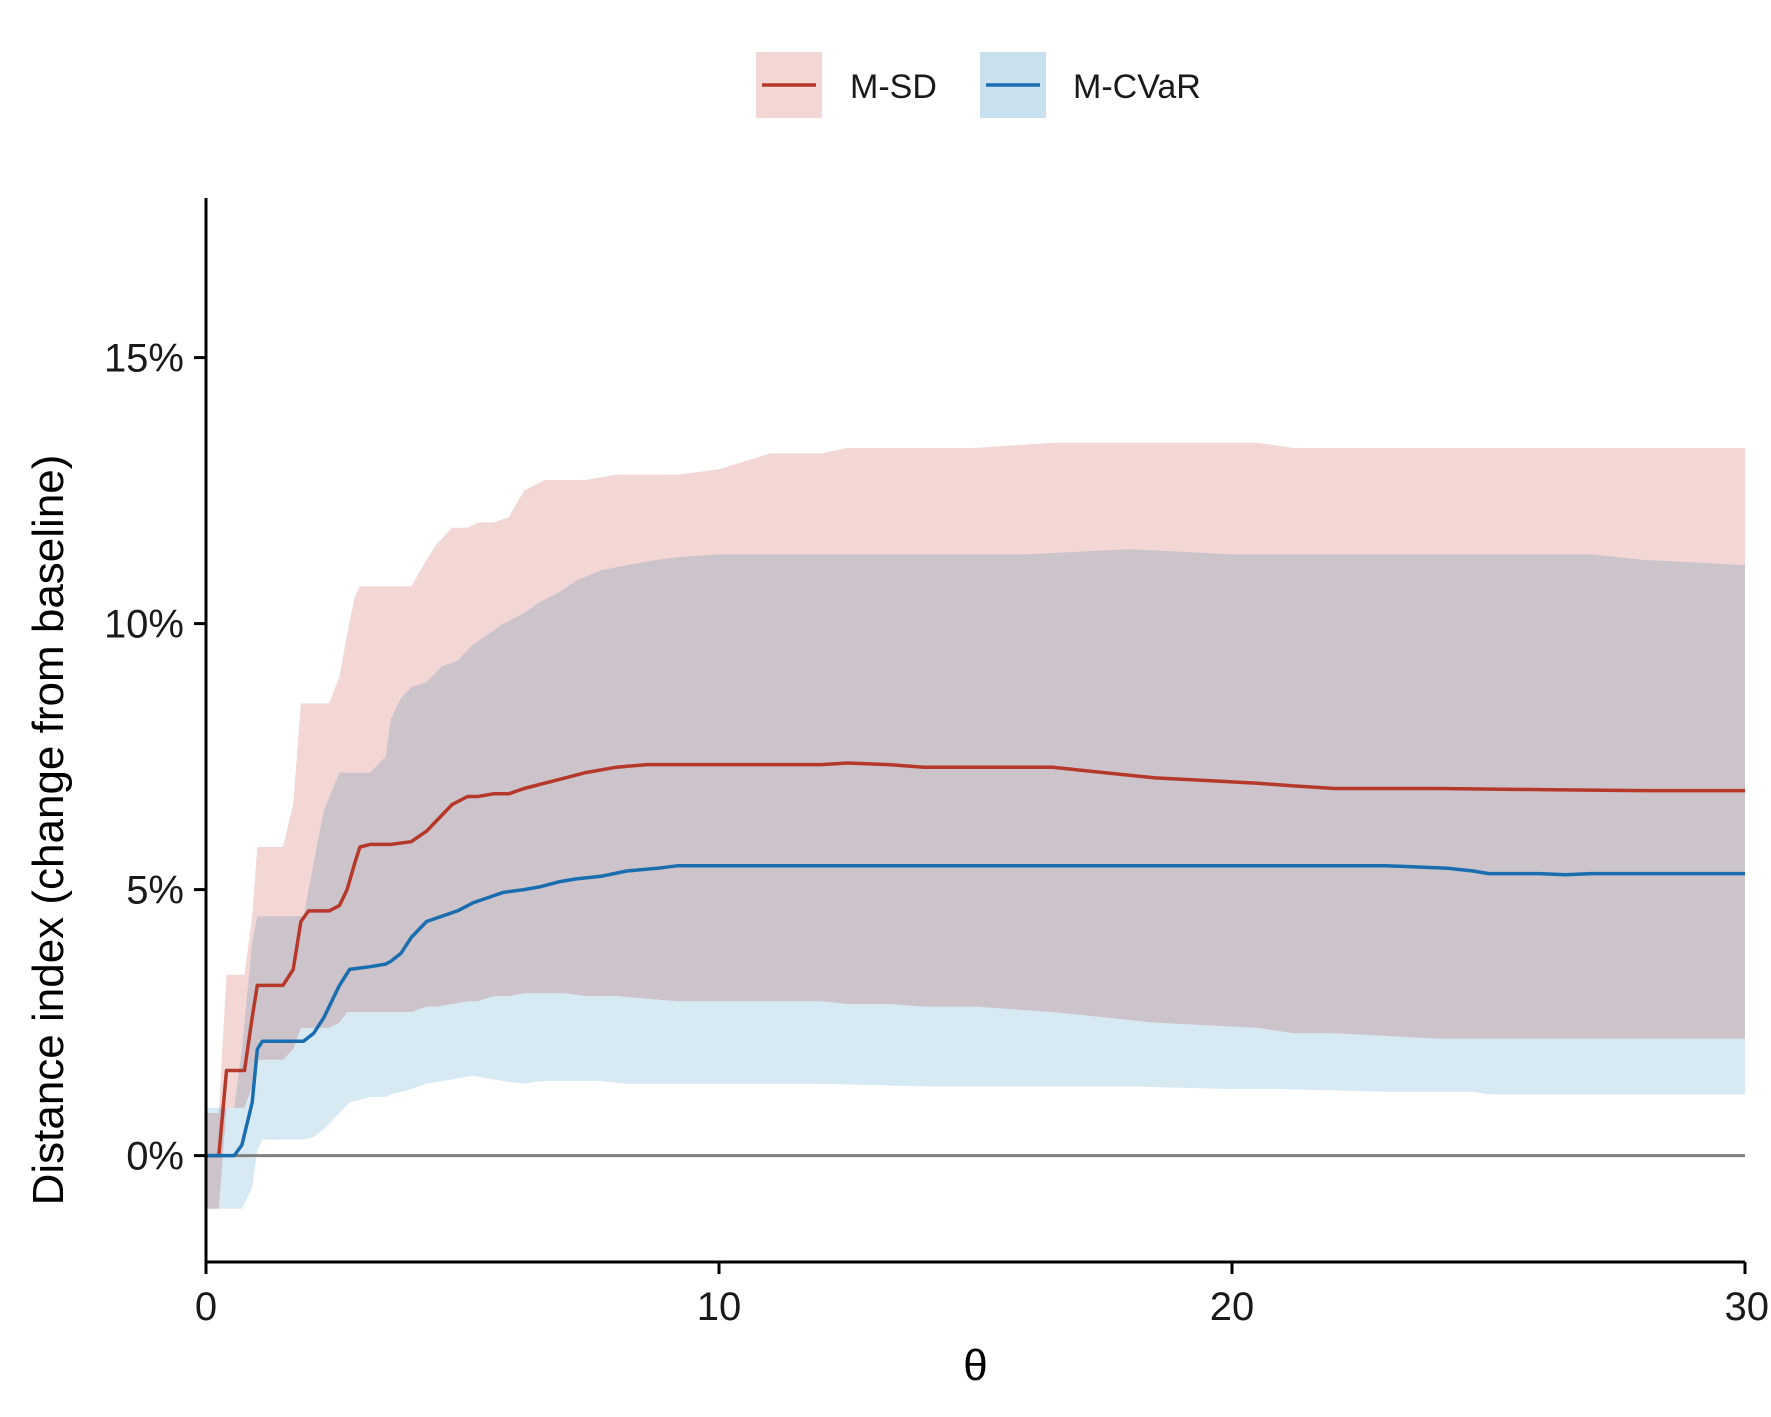  What do you see at coordinates (1137, 87) in the screenshot?
I see `legend-label-m-cvar: M-CVaR` at bounding box center [1137, 87].